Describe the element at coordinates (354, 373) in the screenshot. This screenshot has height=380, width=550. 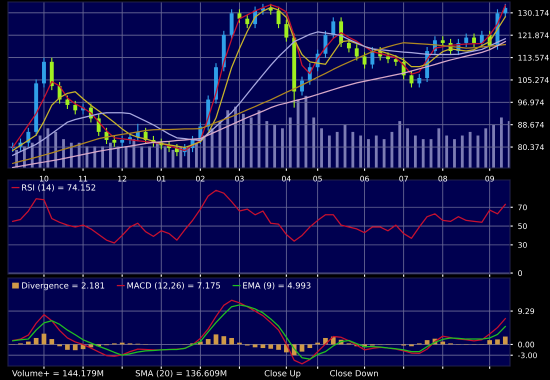
I see `text: Close Down` at that location.